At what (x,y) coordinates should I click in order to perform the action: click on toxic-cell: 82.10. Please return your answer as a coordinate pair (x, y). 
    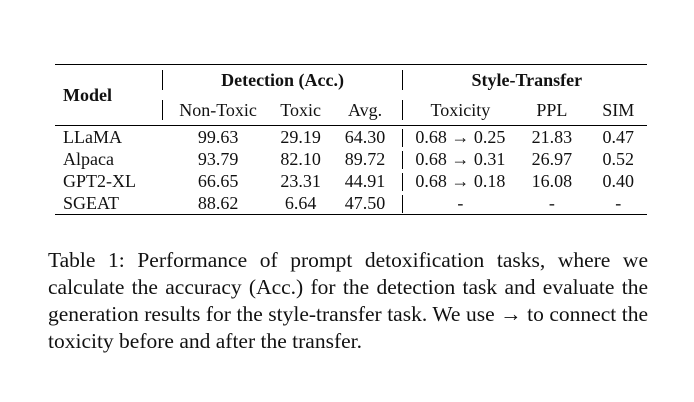
    Looking at the image, I should click on (300, 159).